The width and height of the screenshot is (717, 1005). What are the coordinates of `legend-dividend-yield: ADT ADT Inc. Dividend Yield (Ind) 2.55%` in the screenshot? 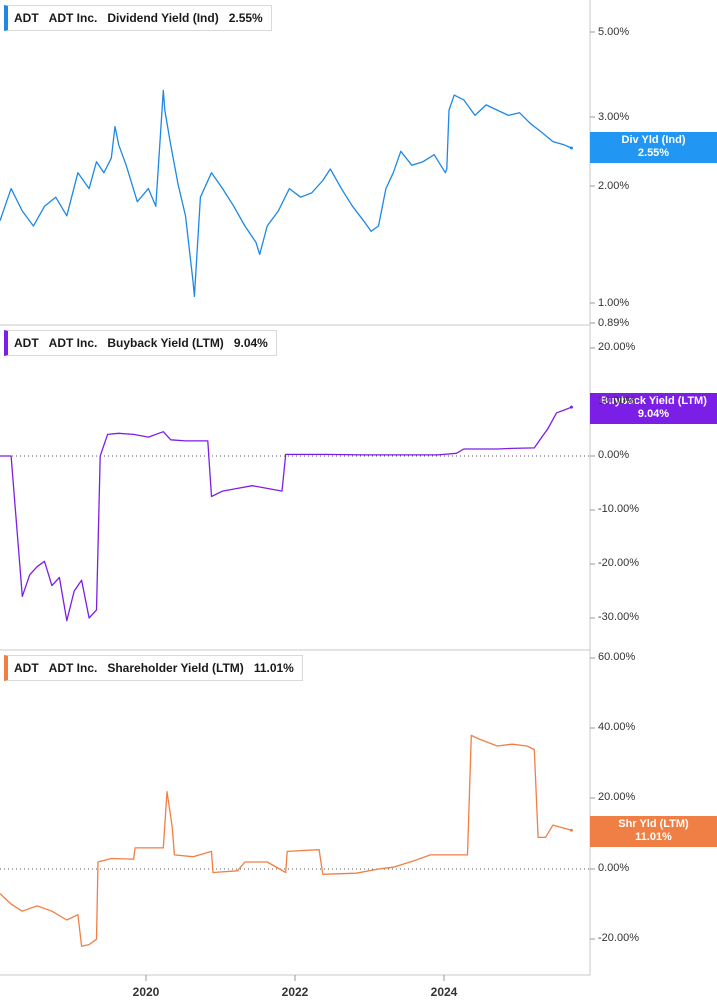 It's located at (138, 18).